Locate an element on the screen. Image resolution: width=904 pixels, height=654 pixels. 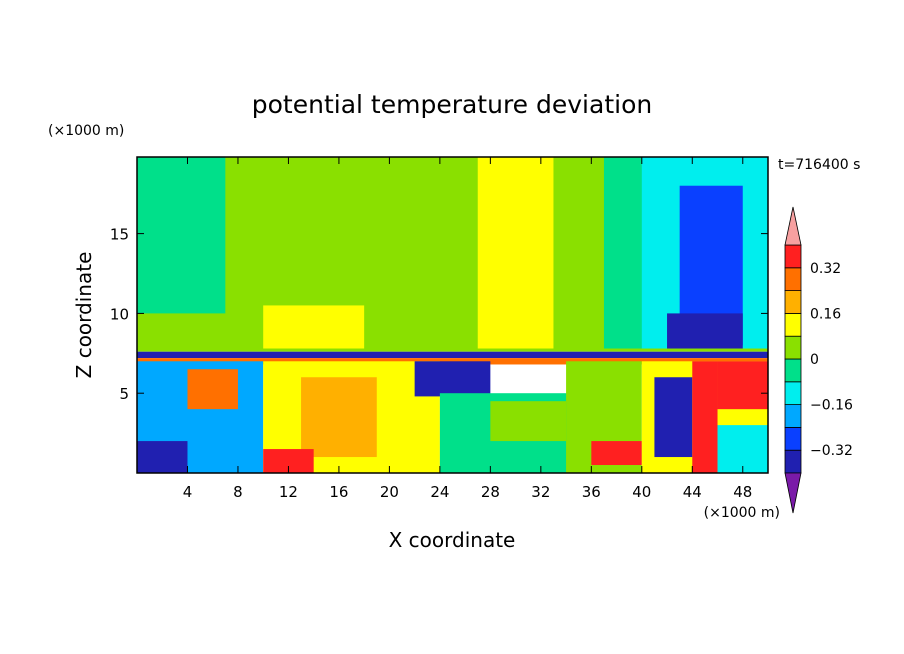
y-tick-label: 10 is located at coordinates (119, 314).